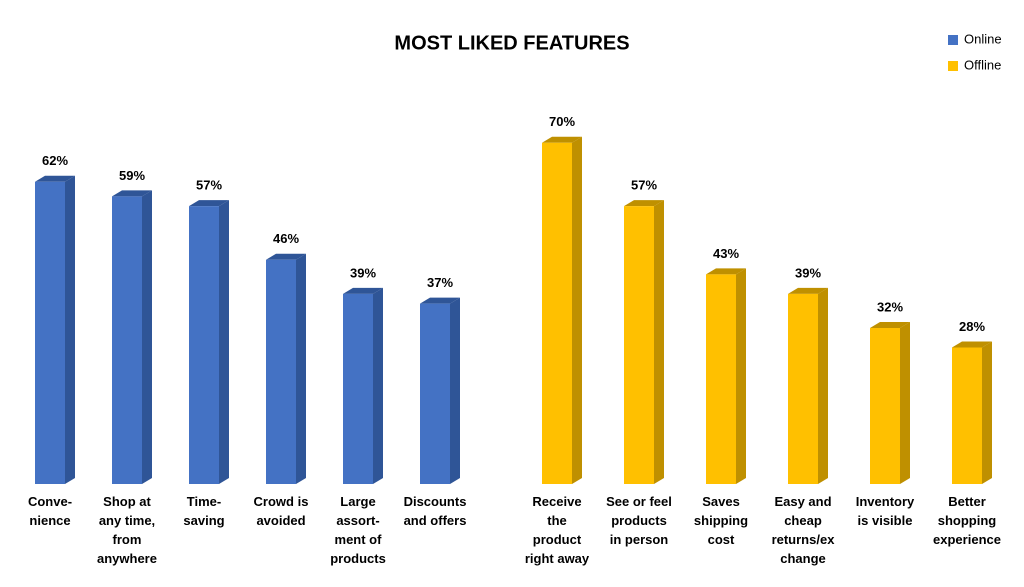 The width and height of the screenshot is (1024, 587). Describe the element at coordinates (562, 121) in the screenshot. I see `value-label: 70%` at that location.